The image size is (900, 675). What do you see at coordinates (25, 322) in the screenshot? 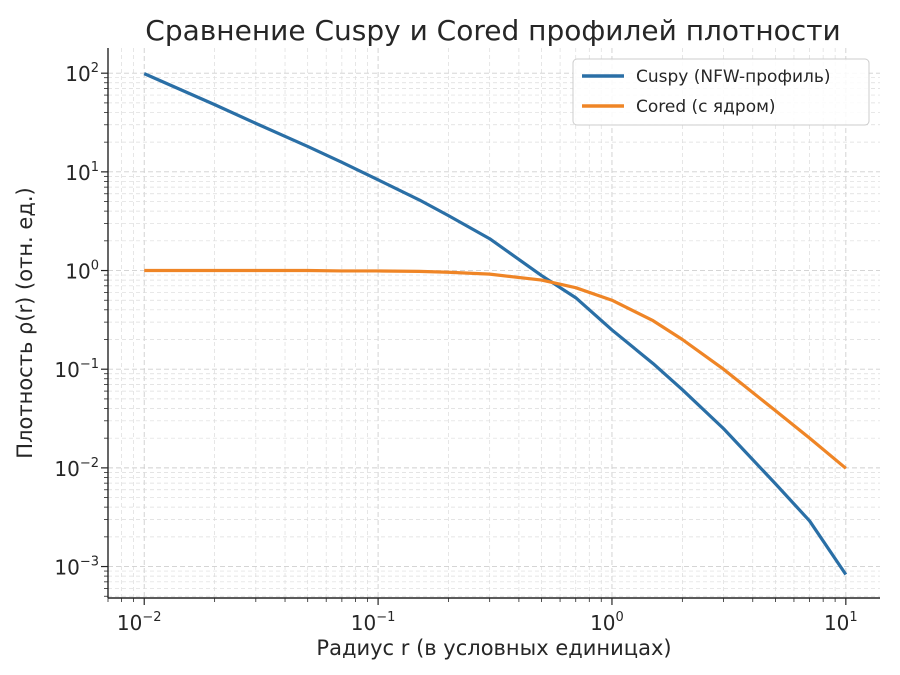
I see `y-axis-label: Плотность ρ(r) (отн. ед.)` at bounding box center [25, 322].